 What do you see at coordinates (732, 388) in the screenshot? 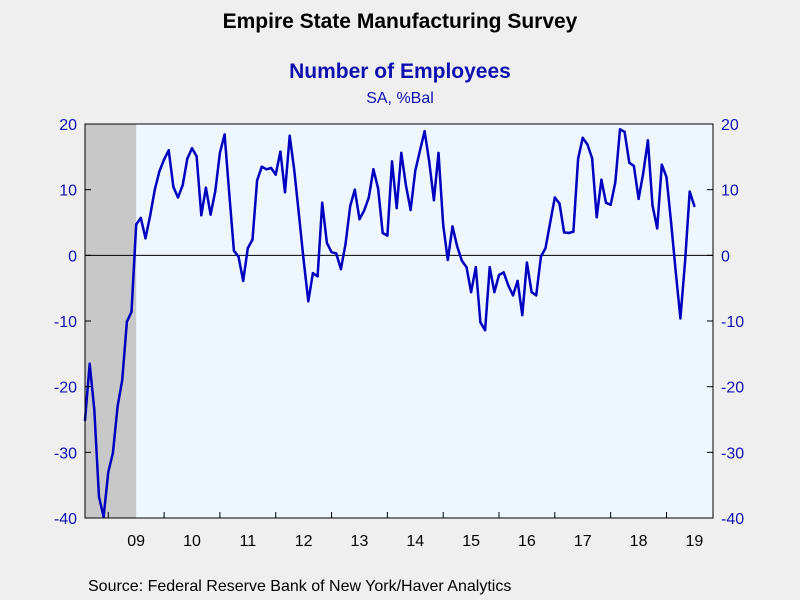
I see `y-tick-label-right: -20` at bounding box center [732, 388].